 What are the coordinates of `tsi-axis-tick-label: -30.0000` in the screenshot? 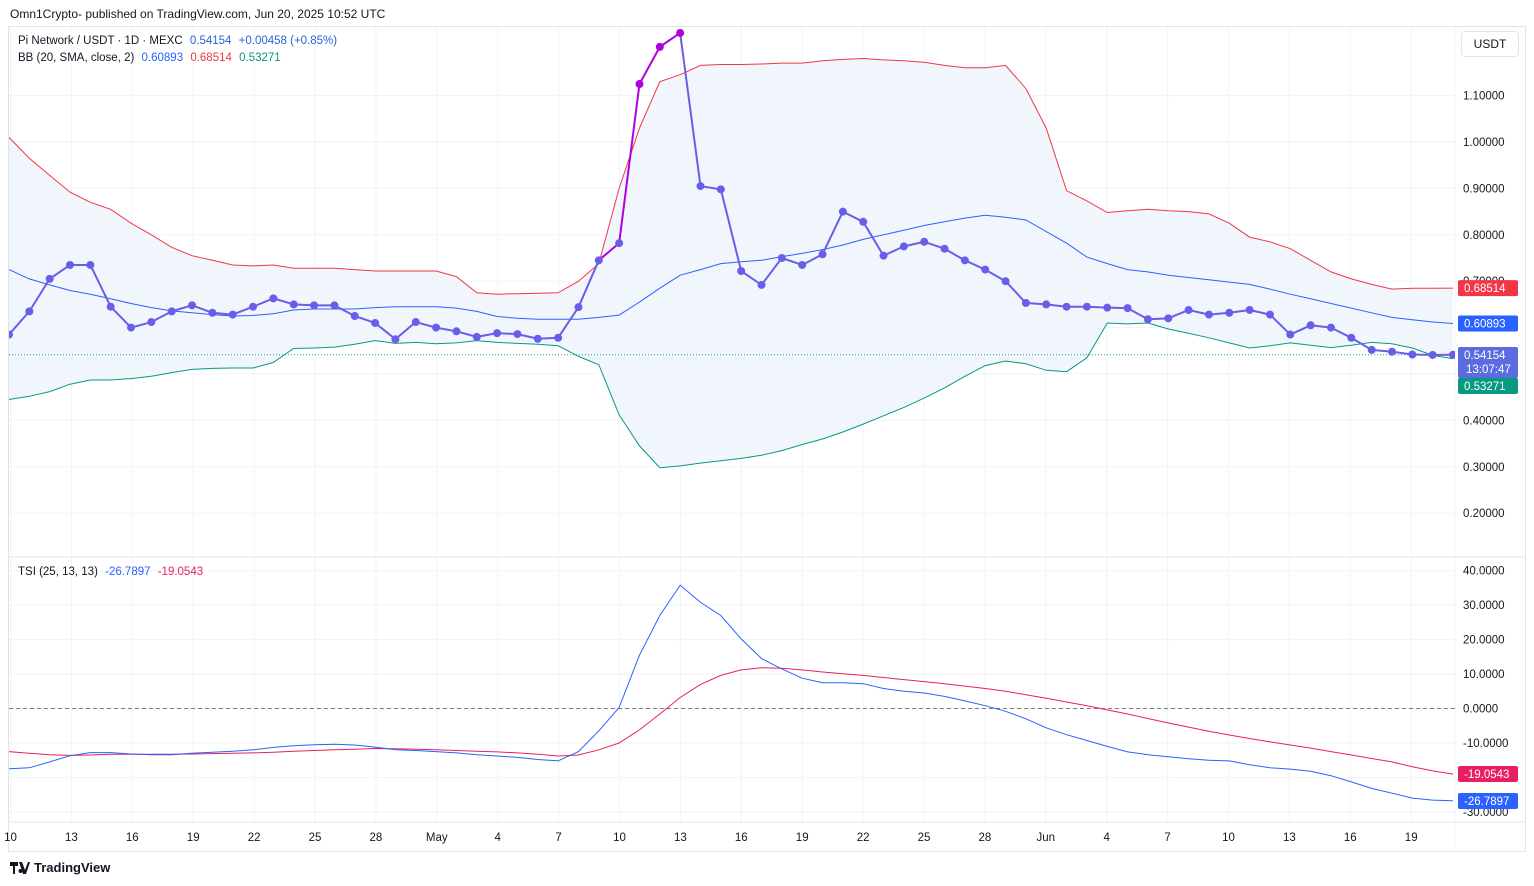 It's located at (1485, 813).